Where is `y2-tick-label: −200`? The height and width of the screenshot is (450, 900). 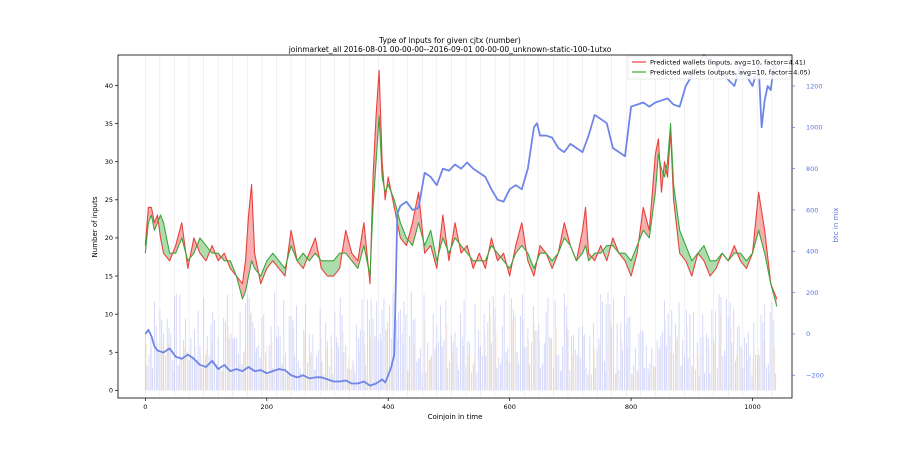 y2-tick-label: −200 is located at coordinates (815, 376).